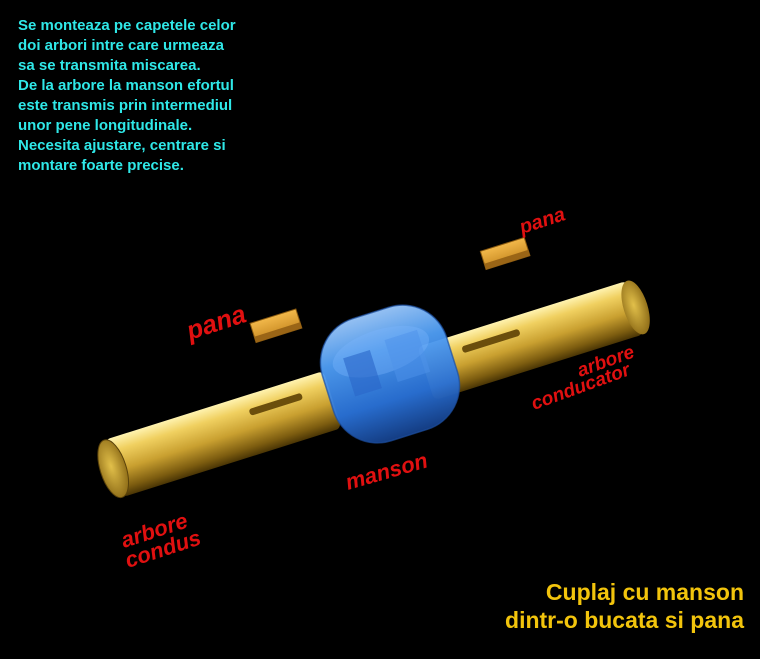 The width and height of the screenshot is (760, 659). Describe the element at coordinates (542, 221) in the screenshot. I see `label-key-right: pana` at that location.